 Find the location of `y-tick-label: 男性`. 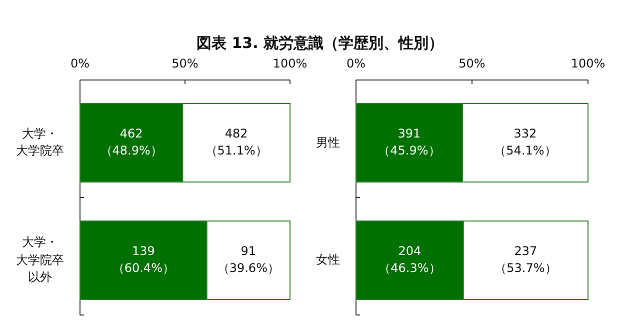

y-tick-label: 男性 is located at coordinates (328, 143).